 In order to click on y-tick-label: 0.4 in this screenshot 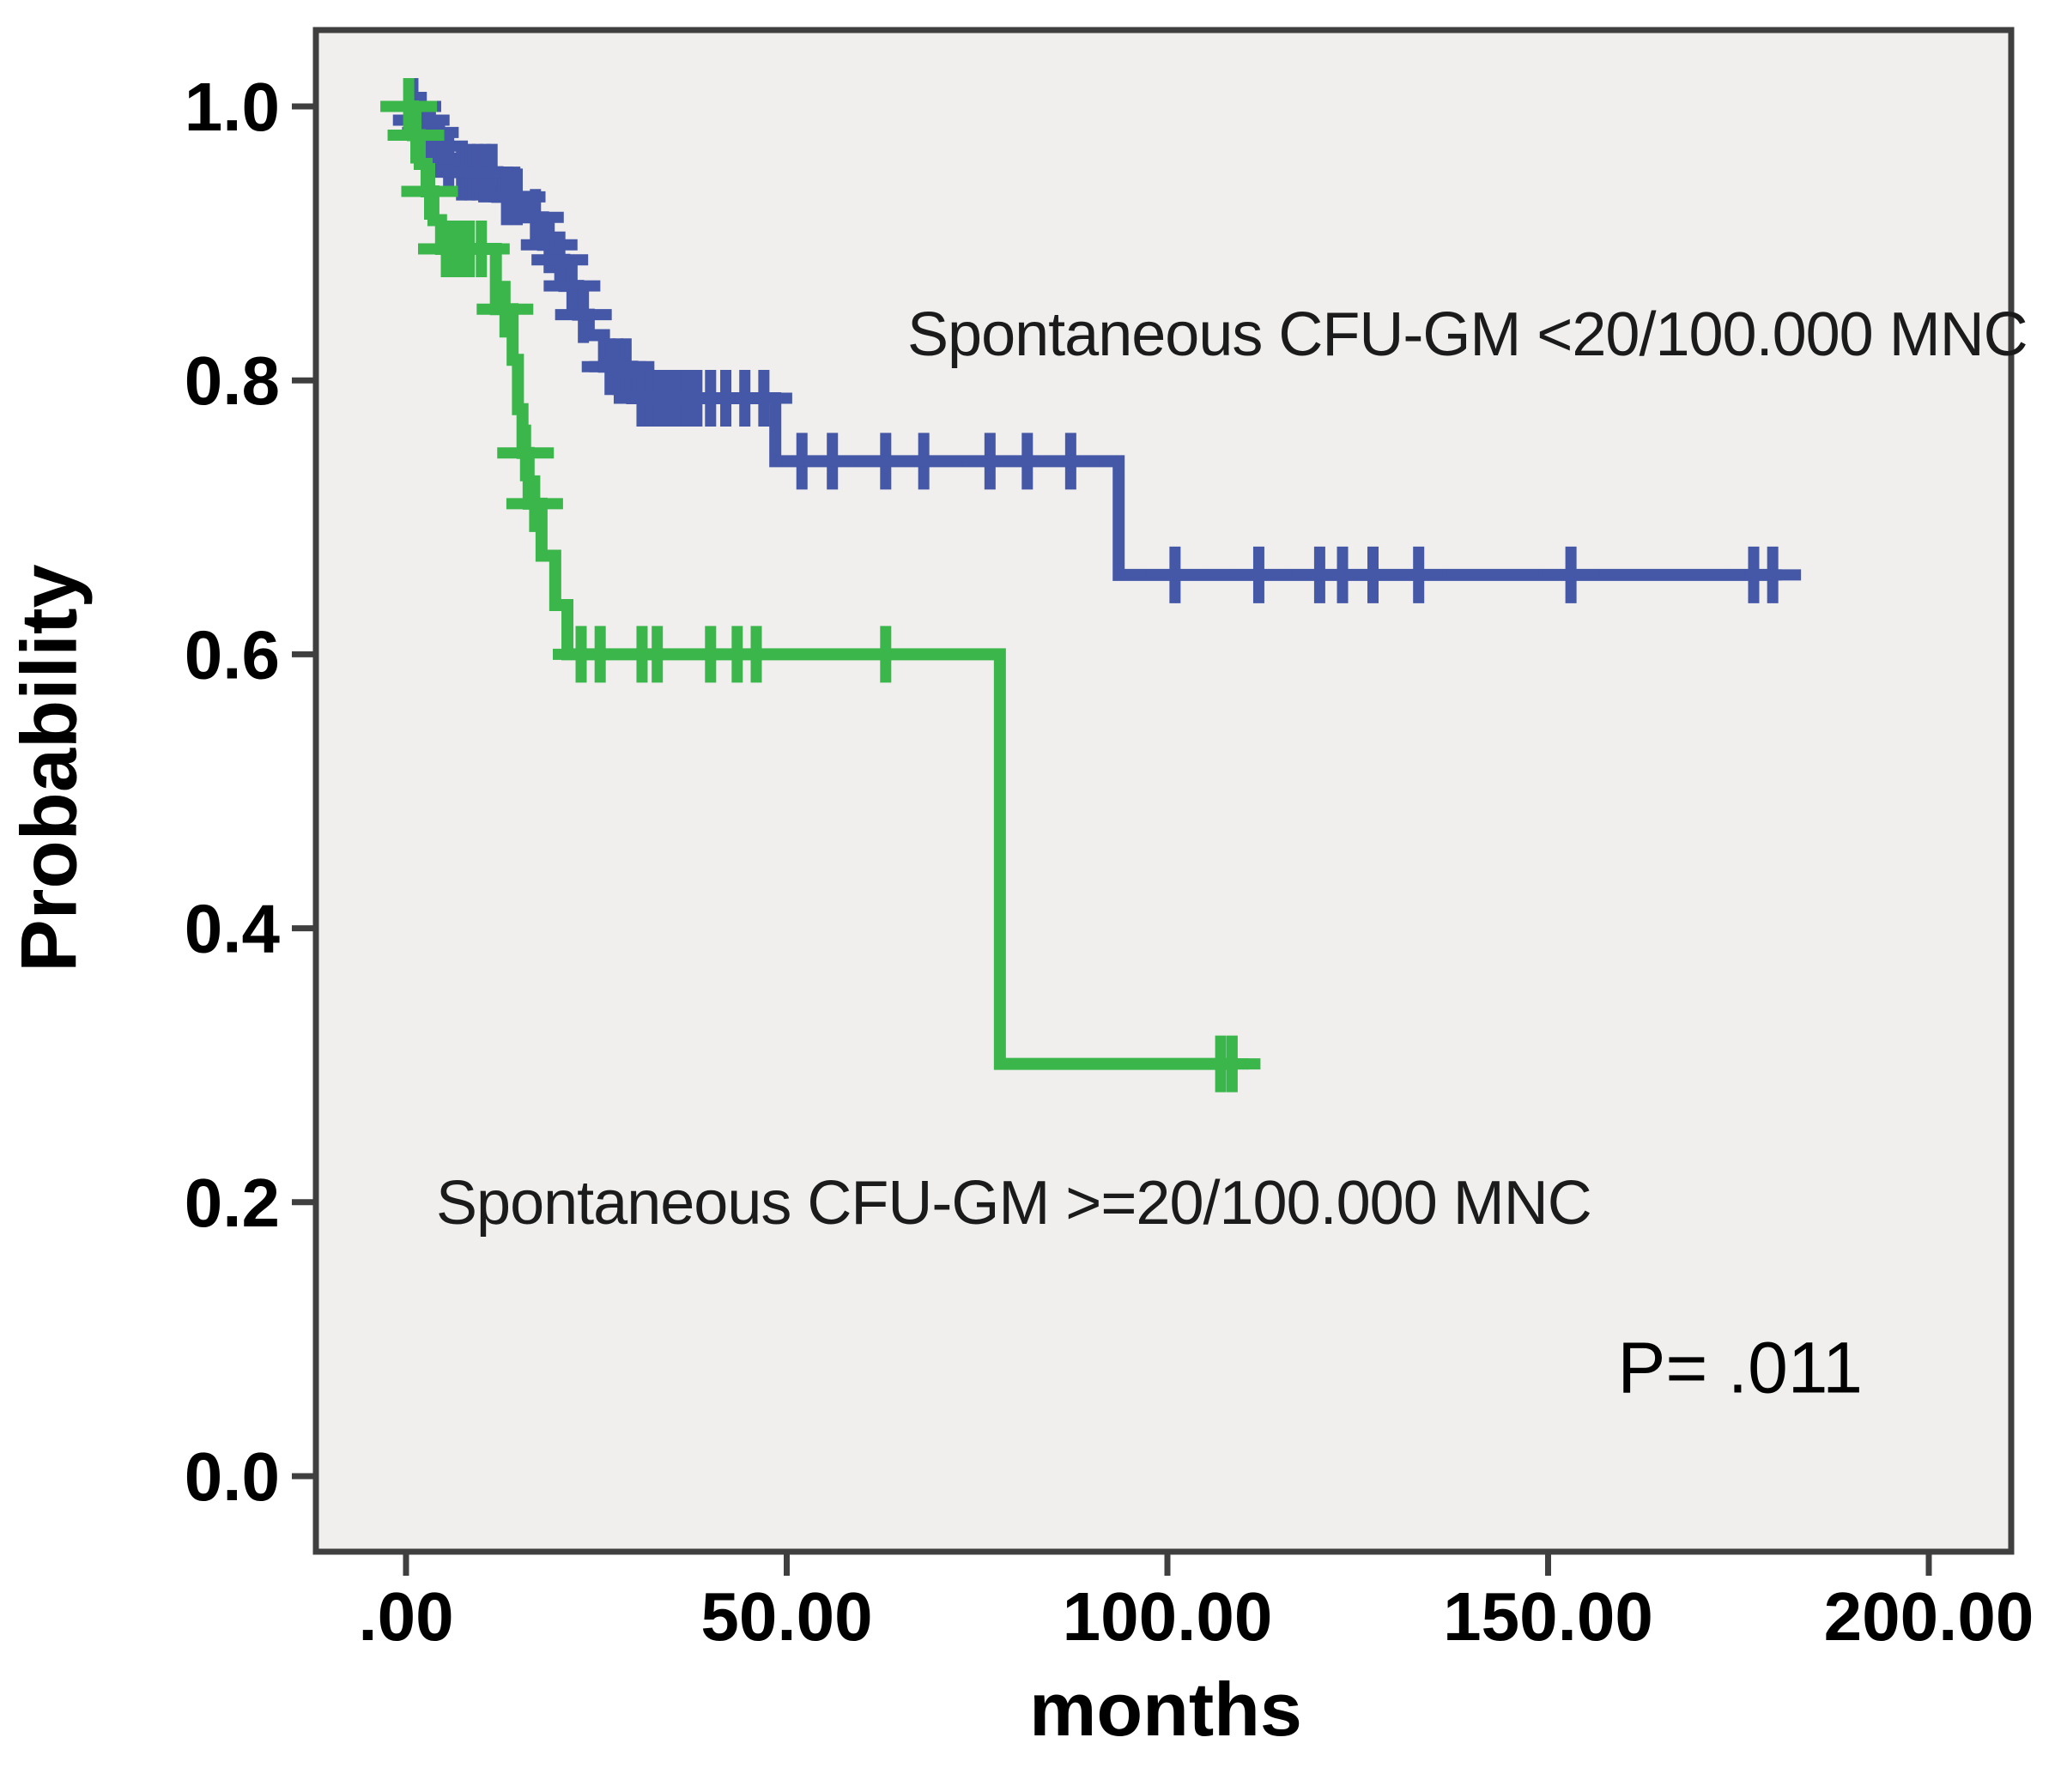, I will do `click(233, 929)`.